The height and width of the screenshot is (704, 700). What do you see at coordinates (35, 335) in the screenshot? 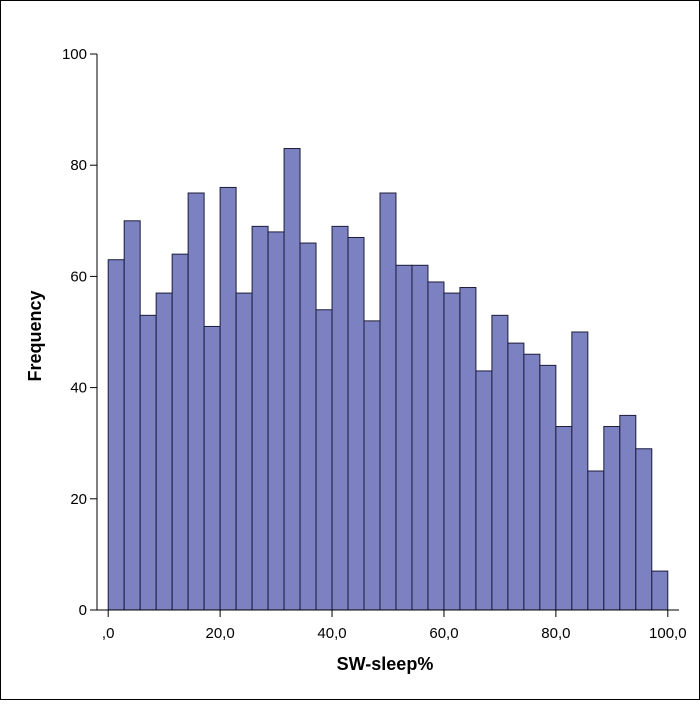
I see `y-axis-title: Frequency` at bounding box center [35, 335].